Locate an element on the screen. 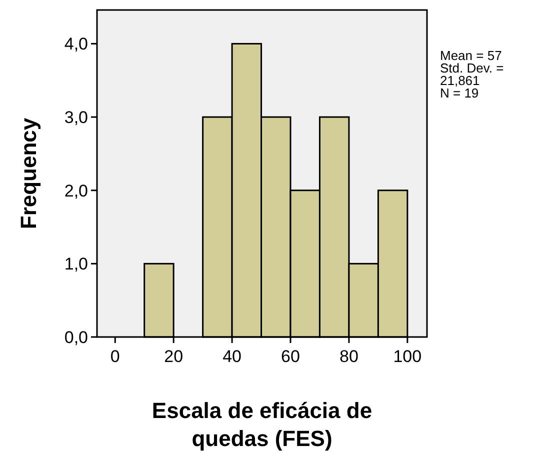 This screenshot has width=538, height=457. y-tick-label: 3,0 is located at coordinates (76, 117).